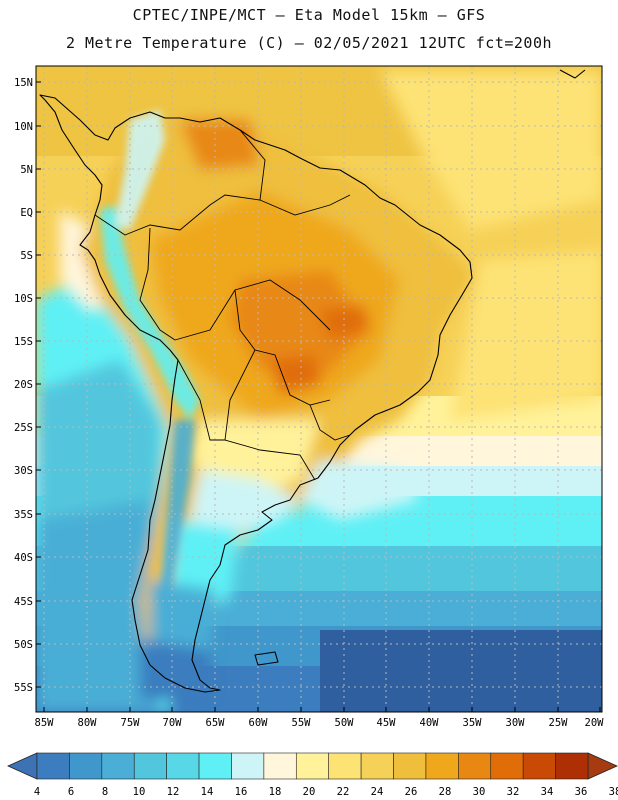  Describe the element at coordinates (430, 723) in the screenshot. I see `lon-label: 40W` at that location.